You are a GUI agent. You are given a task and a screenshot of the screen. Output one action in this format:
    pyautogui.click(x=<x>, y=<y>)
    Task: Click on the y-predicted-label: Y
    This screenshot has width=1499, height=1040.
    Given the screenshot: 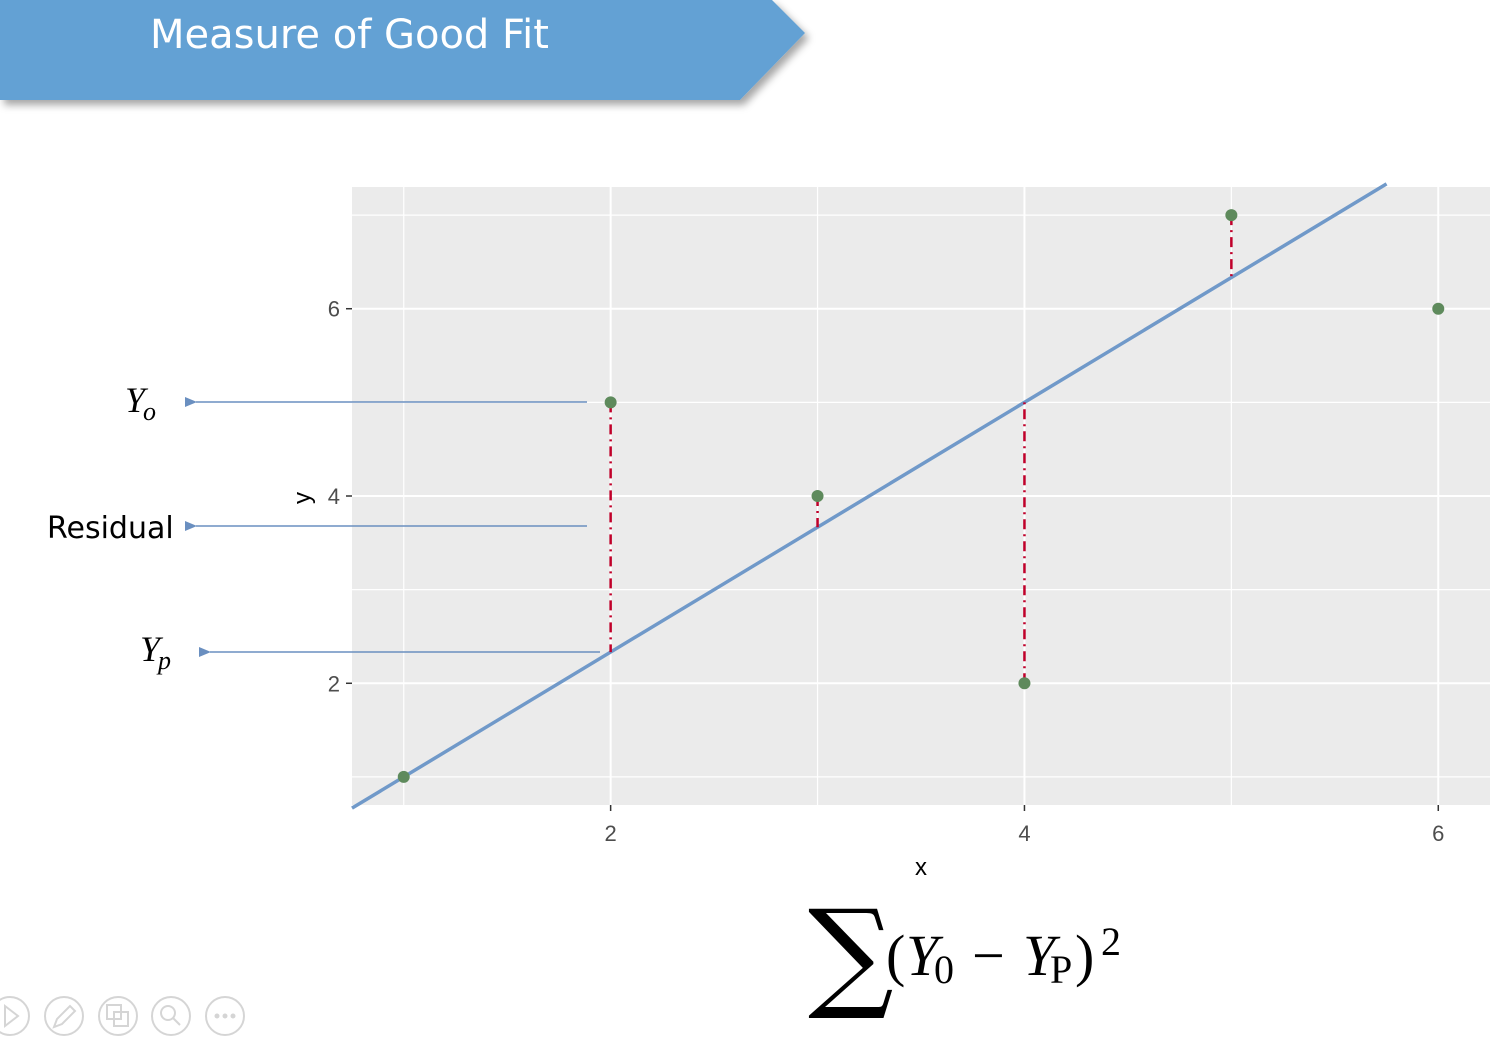 What is the action you would take?
    pyautogui.click(x=152, y=649)
    